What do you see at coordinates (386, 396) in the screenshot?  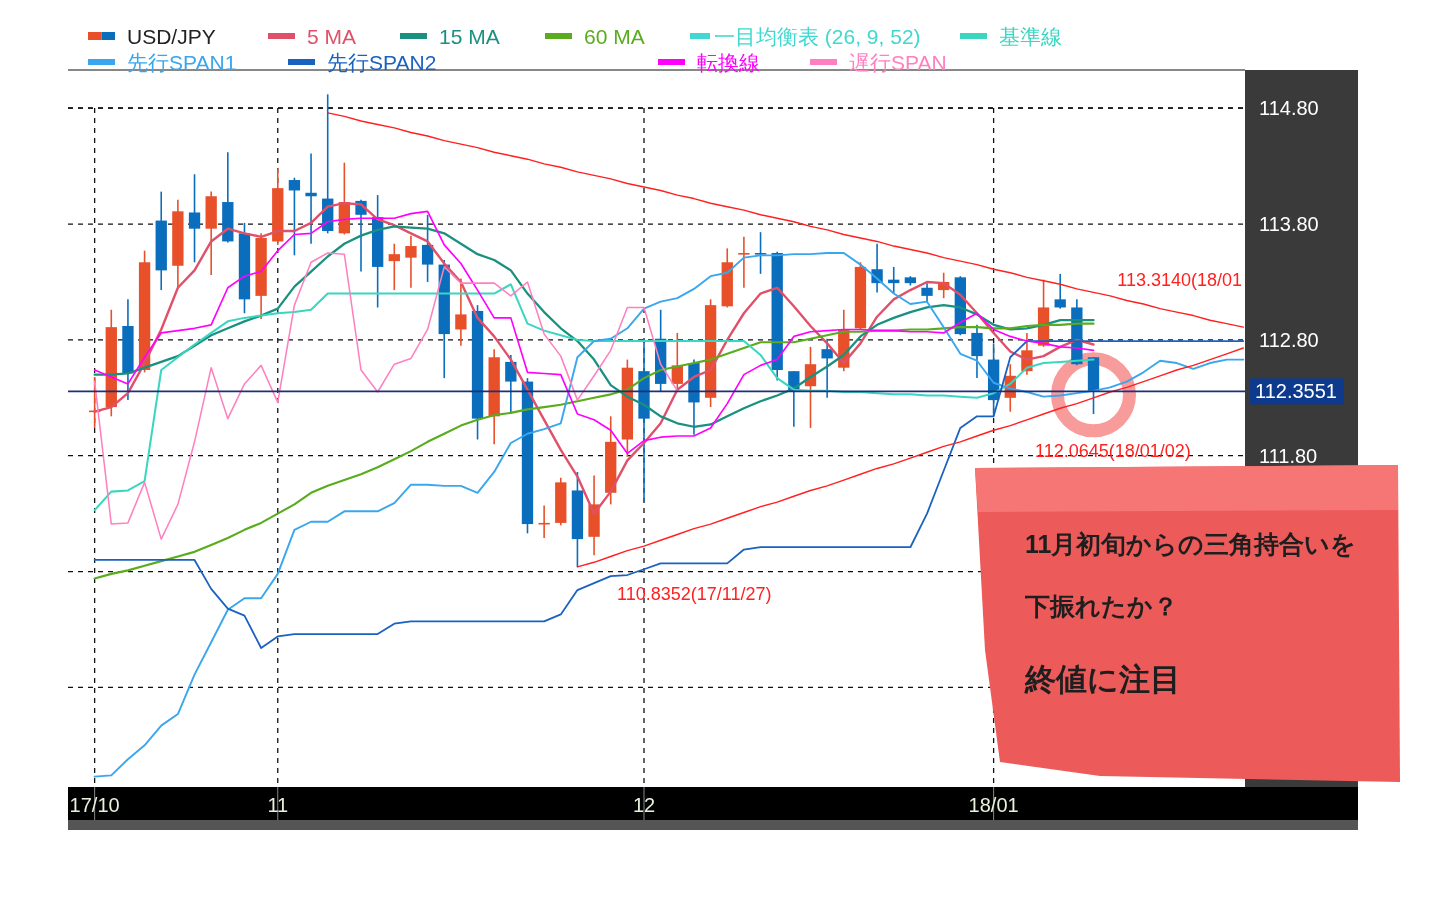 I see `line-series` at bounding box center [386, 396].